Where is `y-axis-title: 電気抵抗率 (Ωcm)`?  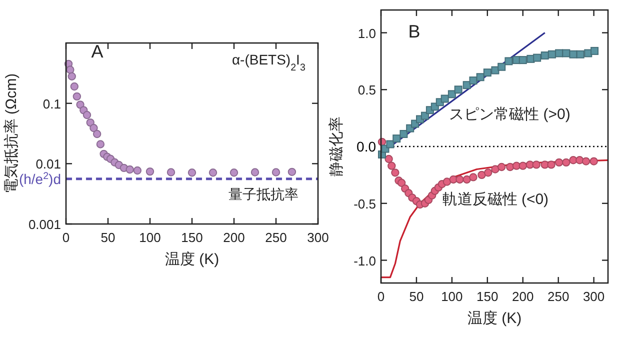
y-axis-title: 電気抵抗率 (Ωcm) is located at coordinates (11, 133).